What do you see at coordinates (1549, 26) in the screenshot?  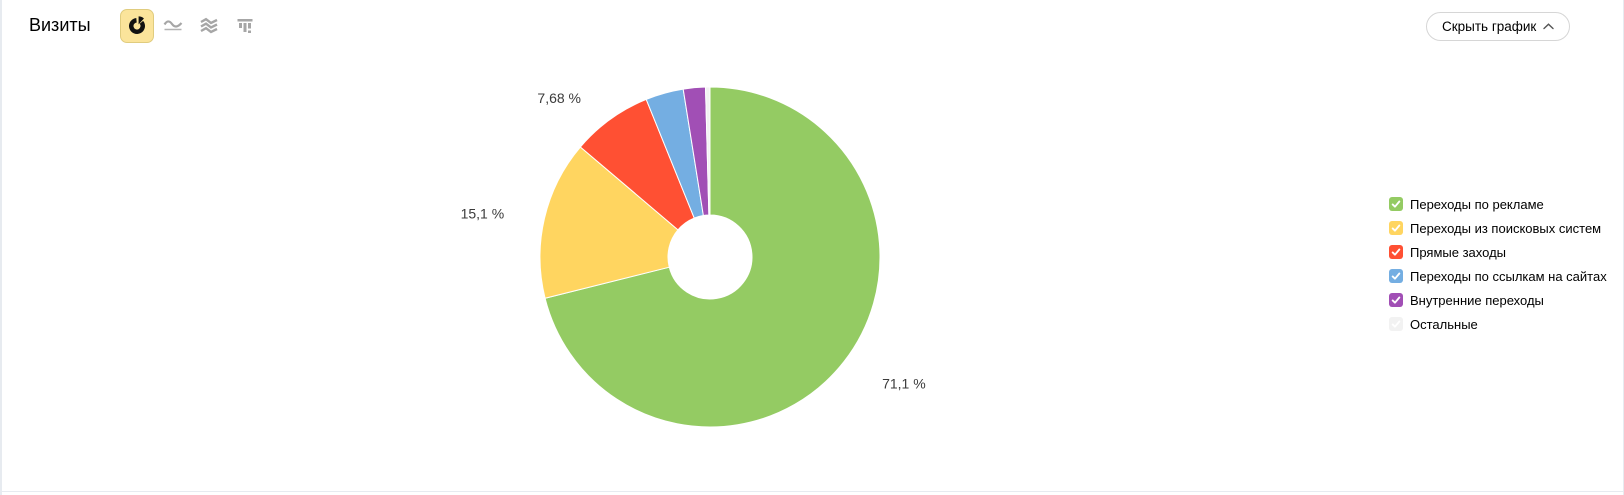 I see `chevron-up-icon` at bounding box center [1549, 26].